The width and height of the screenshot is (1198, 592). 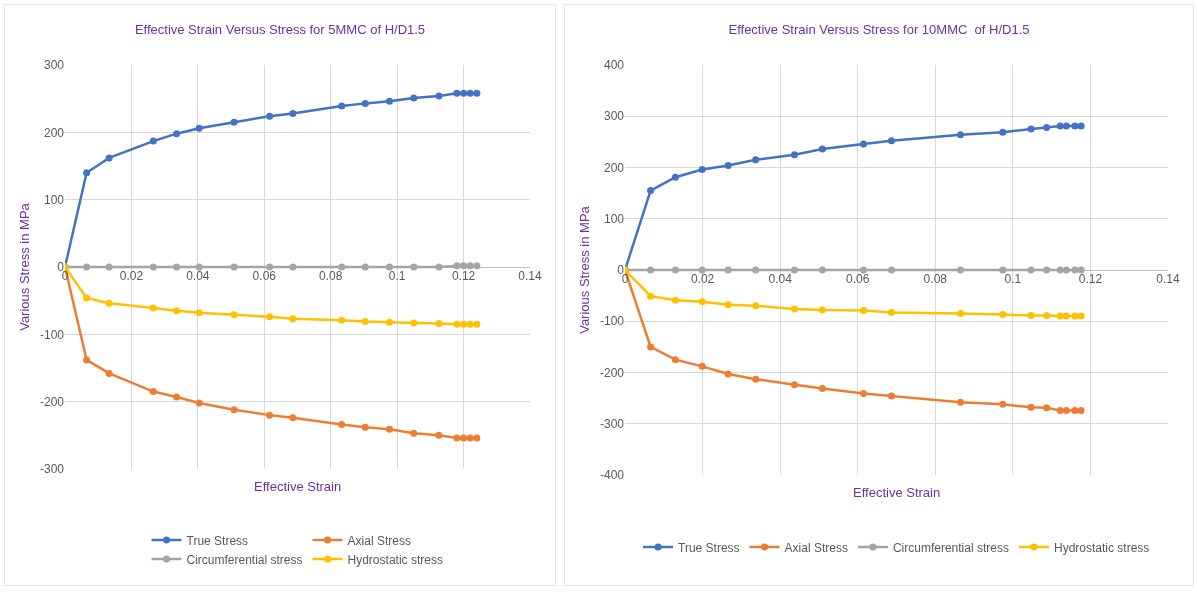 I want to click on y-tick-label: -400, so click(x=612, y=475).